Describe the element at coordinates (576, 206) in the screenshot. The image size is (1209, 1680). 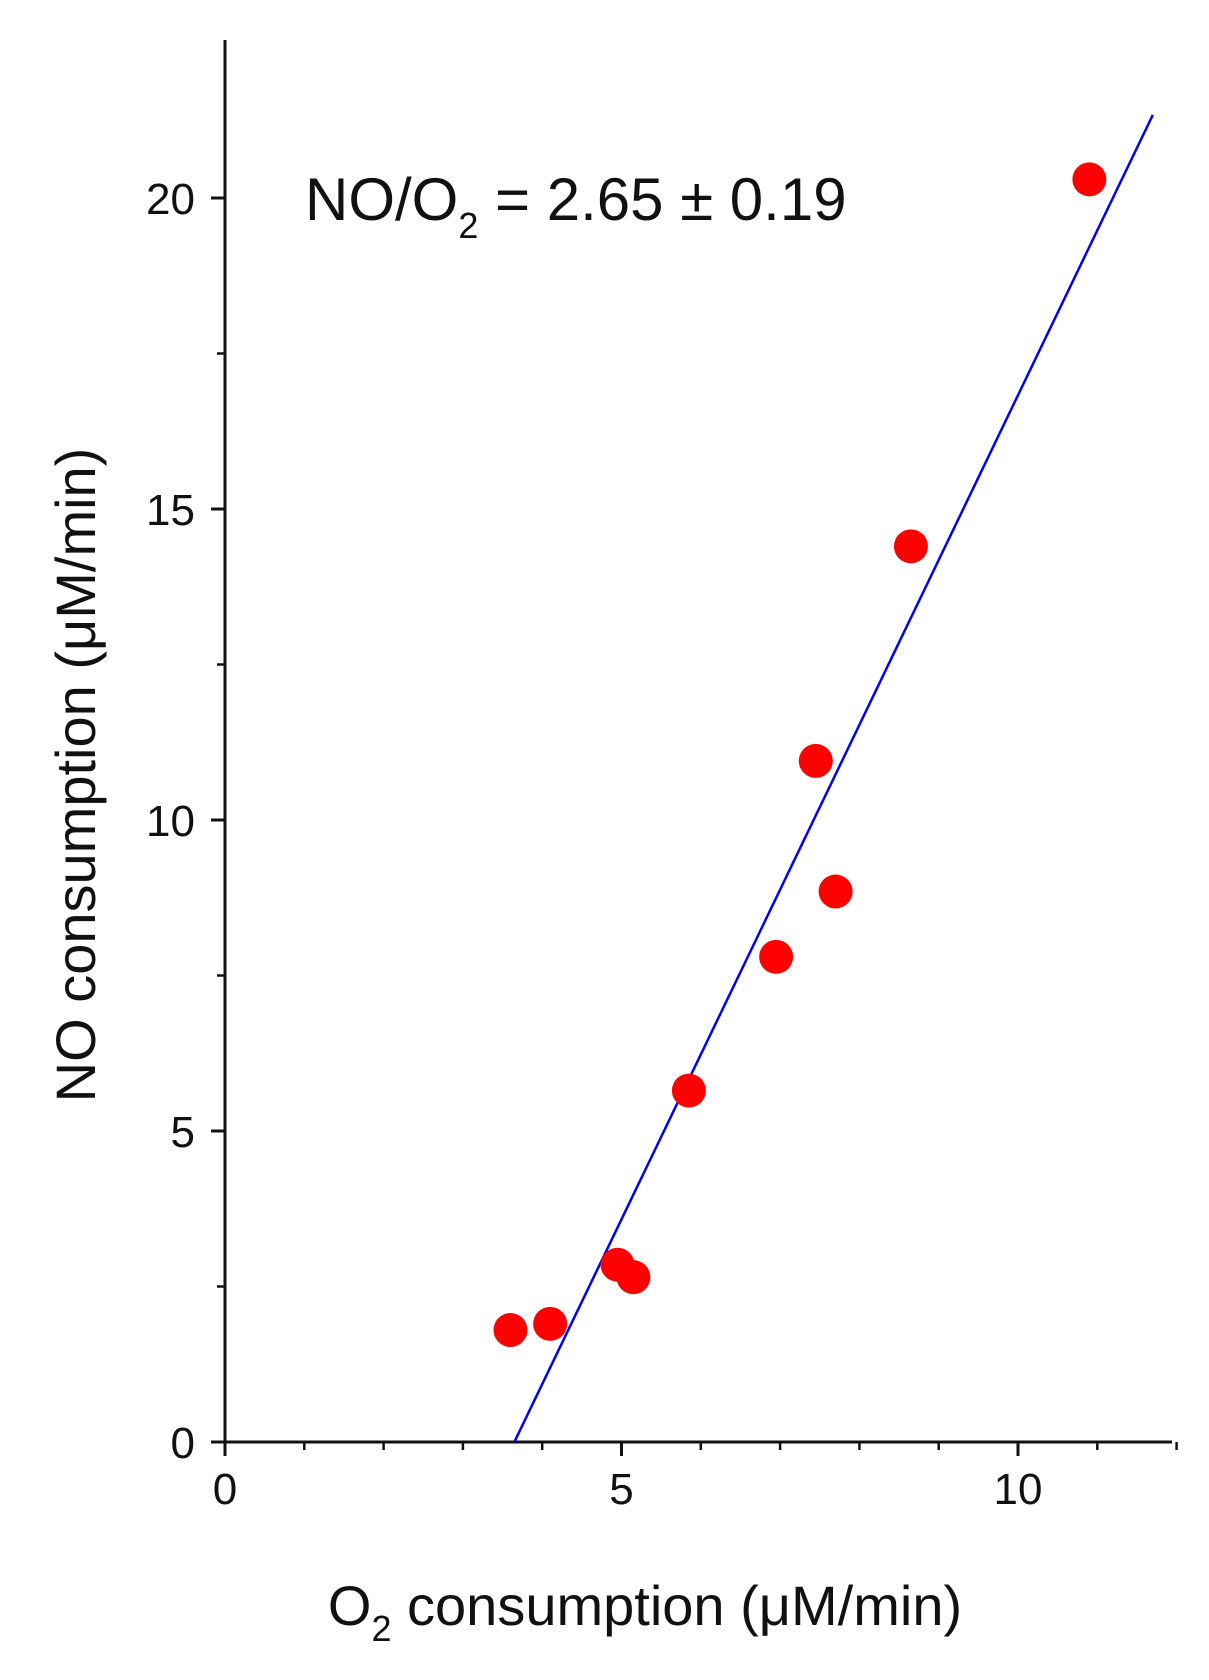
I see `fit-annotation: NO/O2 = 2.65 ± 0.19` at that location.